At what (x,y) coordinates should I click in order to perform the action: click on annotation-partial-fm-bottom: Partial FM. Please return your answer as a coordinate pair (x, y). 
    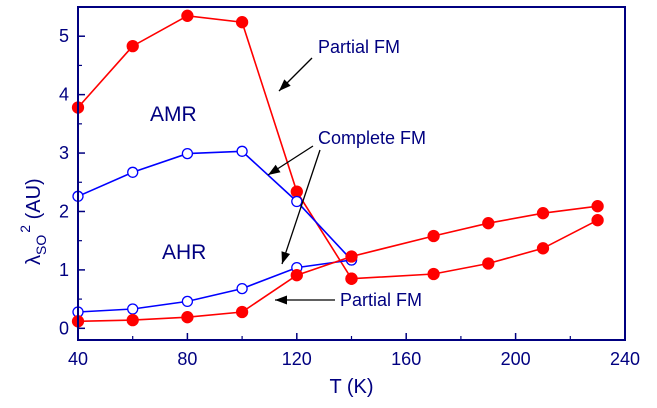
    Looking at the image, I should click on (381, 300).